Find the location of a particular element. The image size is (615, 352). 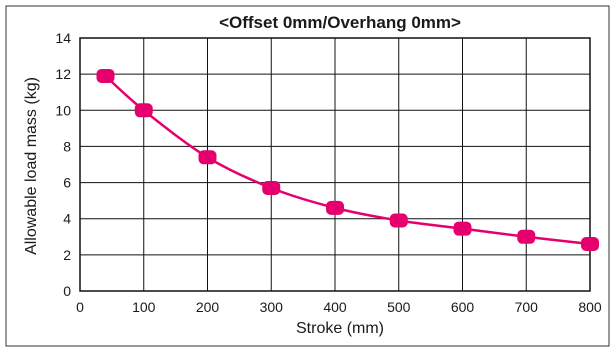

y-tick-label: 10 is located at coordinates (63, 110).